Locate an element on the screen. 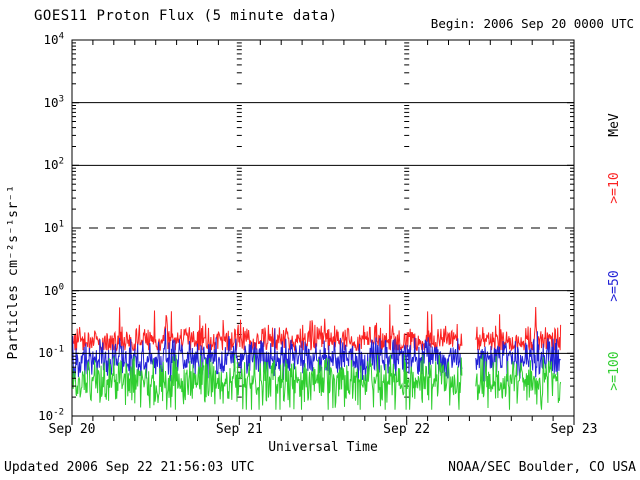  x-tick-label: Sep 22 is located at coordinates (407, 429).